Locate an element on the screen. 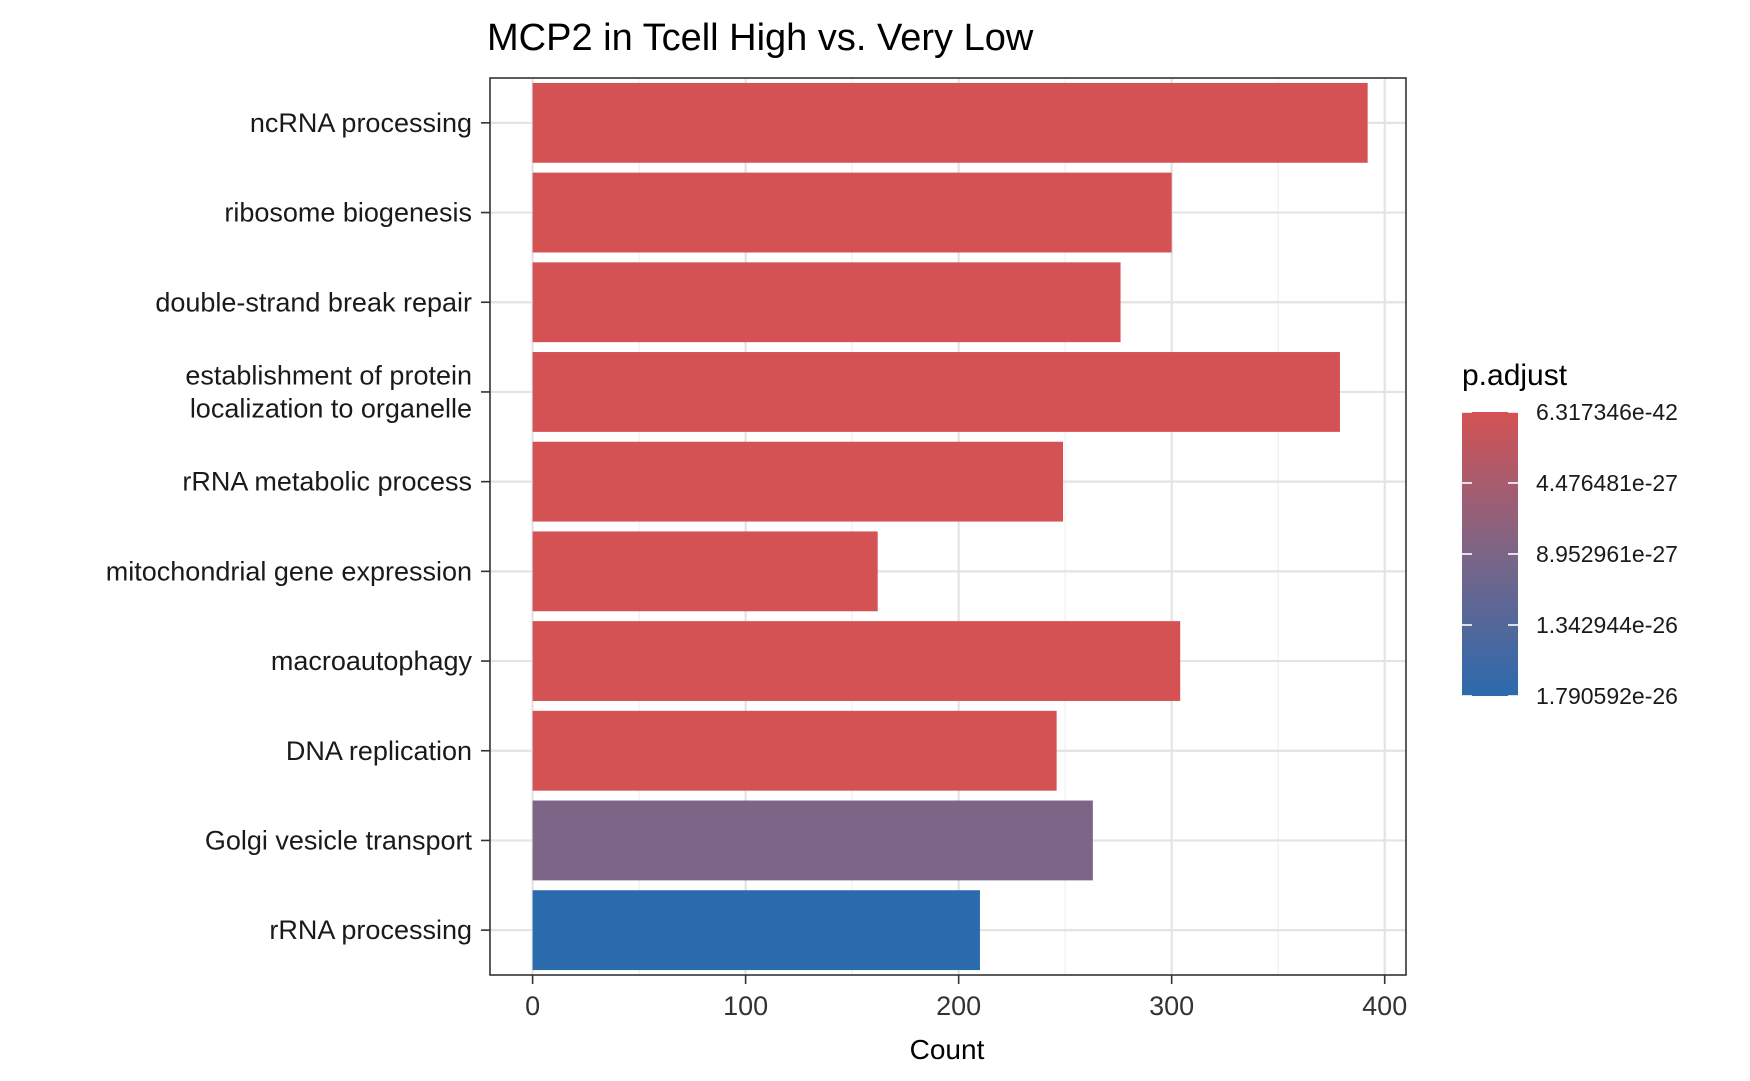 This screenshot has height=1081, width=1750. category-label: Golgi vesicle transport is located at coordinates (339, 840).